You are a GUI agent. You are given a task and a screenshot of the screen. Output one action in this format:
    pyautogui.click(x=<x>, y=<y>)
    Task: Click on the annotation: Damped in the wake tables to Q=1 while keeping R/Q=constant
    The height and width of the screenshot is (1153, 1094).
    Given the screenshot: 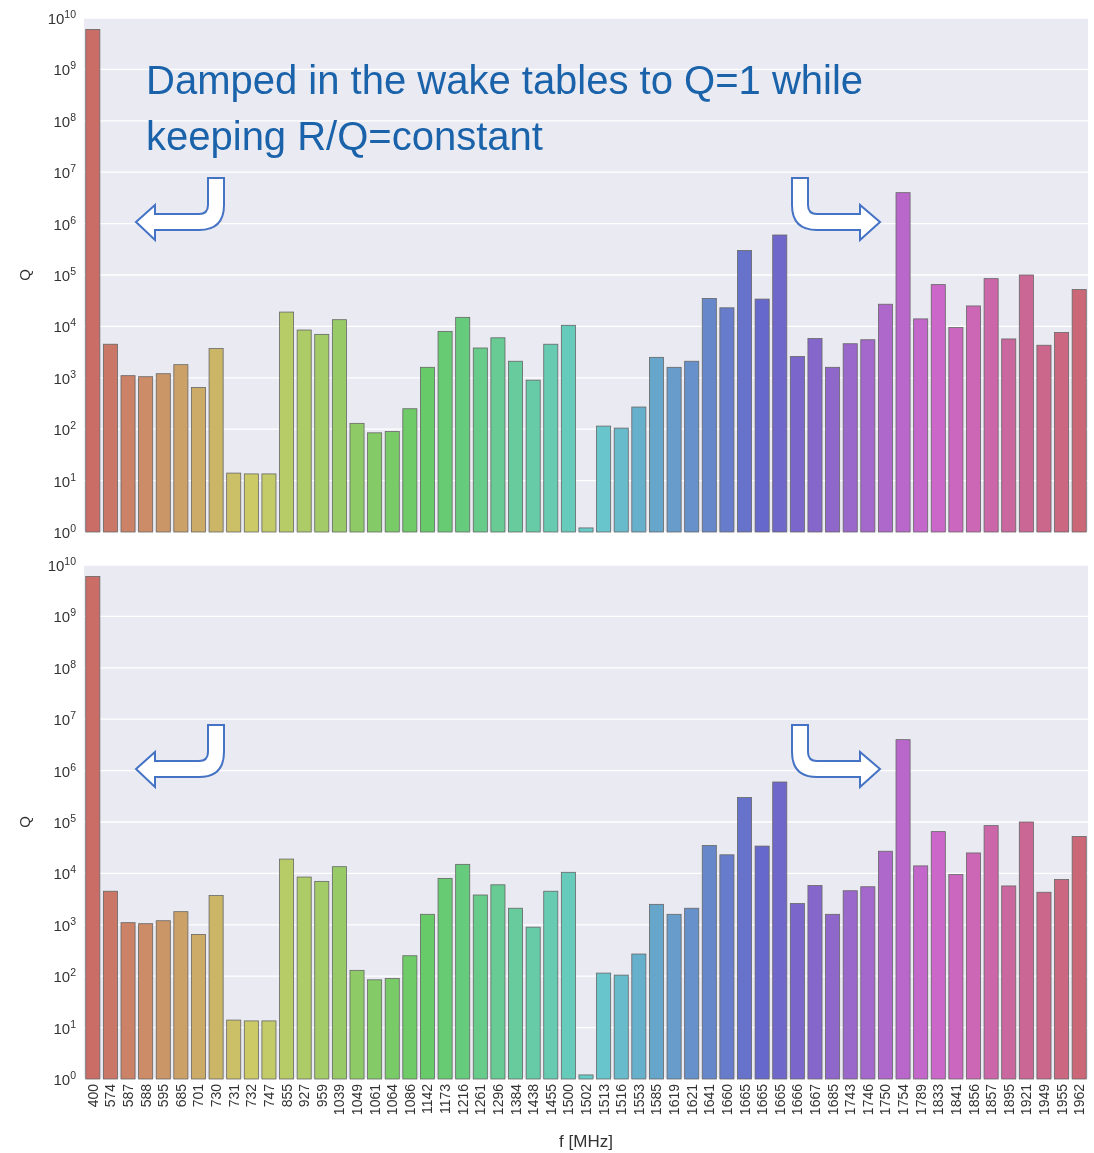 What is the action you would take?
    pyautogui.click(x=505, y=108)
    